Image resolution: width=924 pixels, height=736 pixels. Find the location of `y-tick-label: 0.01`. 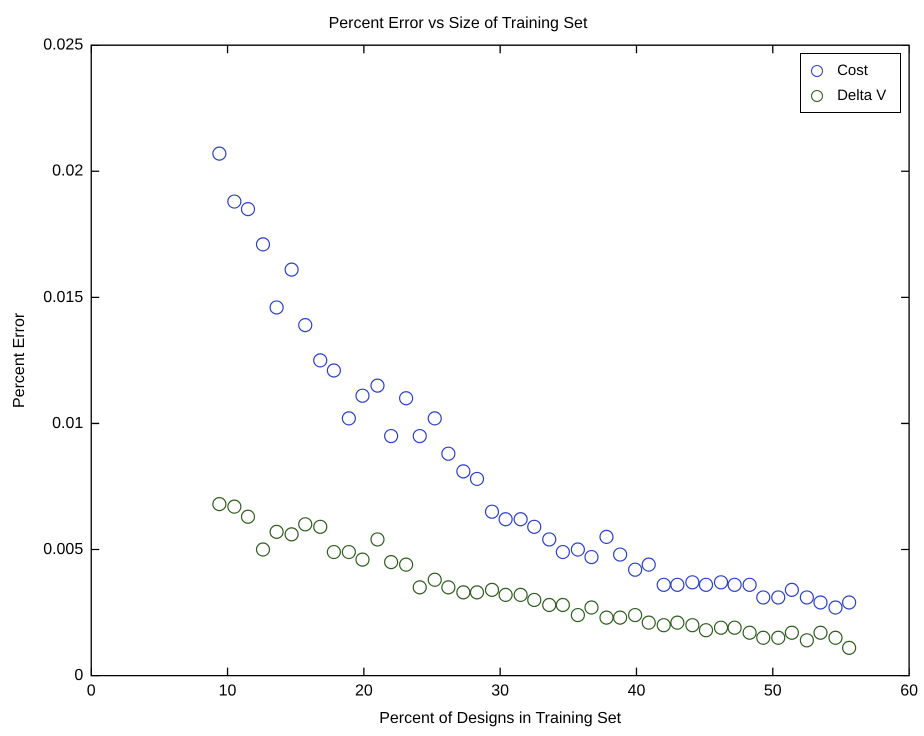

y-tick-label: 0.01 is located at coordinates (68, 423).